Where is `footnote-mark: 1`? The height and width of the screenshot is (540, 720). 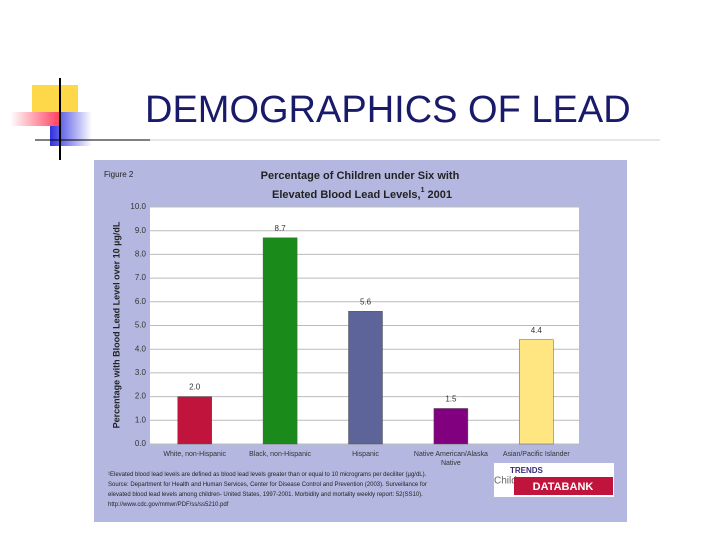
footnote-mark: 1 is located at coordinates (423, 190).